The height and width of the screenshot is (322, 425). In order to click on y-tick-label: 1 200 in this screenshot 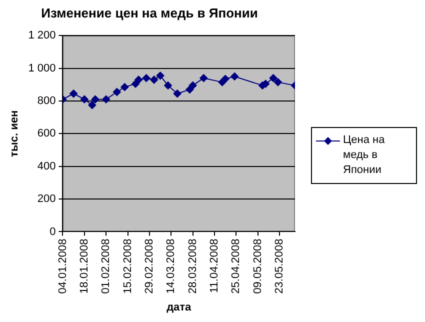, I will do `click(42, 36)`.